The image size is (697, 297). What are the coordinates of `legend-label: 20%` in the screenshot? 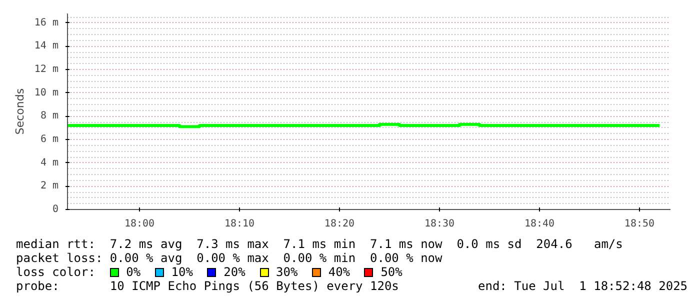 It's located at (235, 272).